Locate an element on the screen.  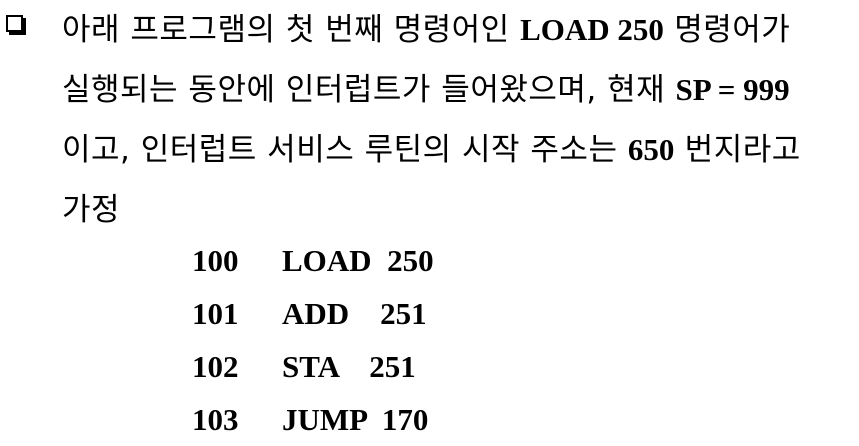
program-address: 103 is located at coordinates (215, 419).